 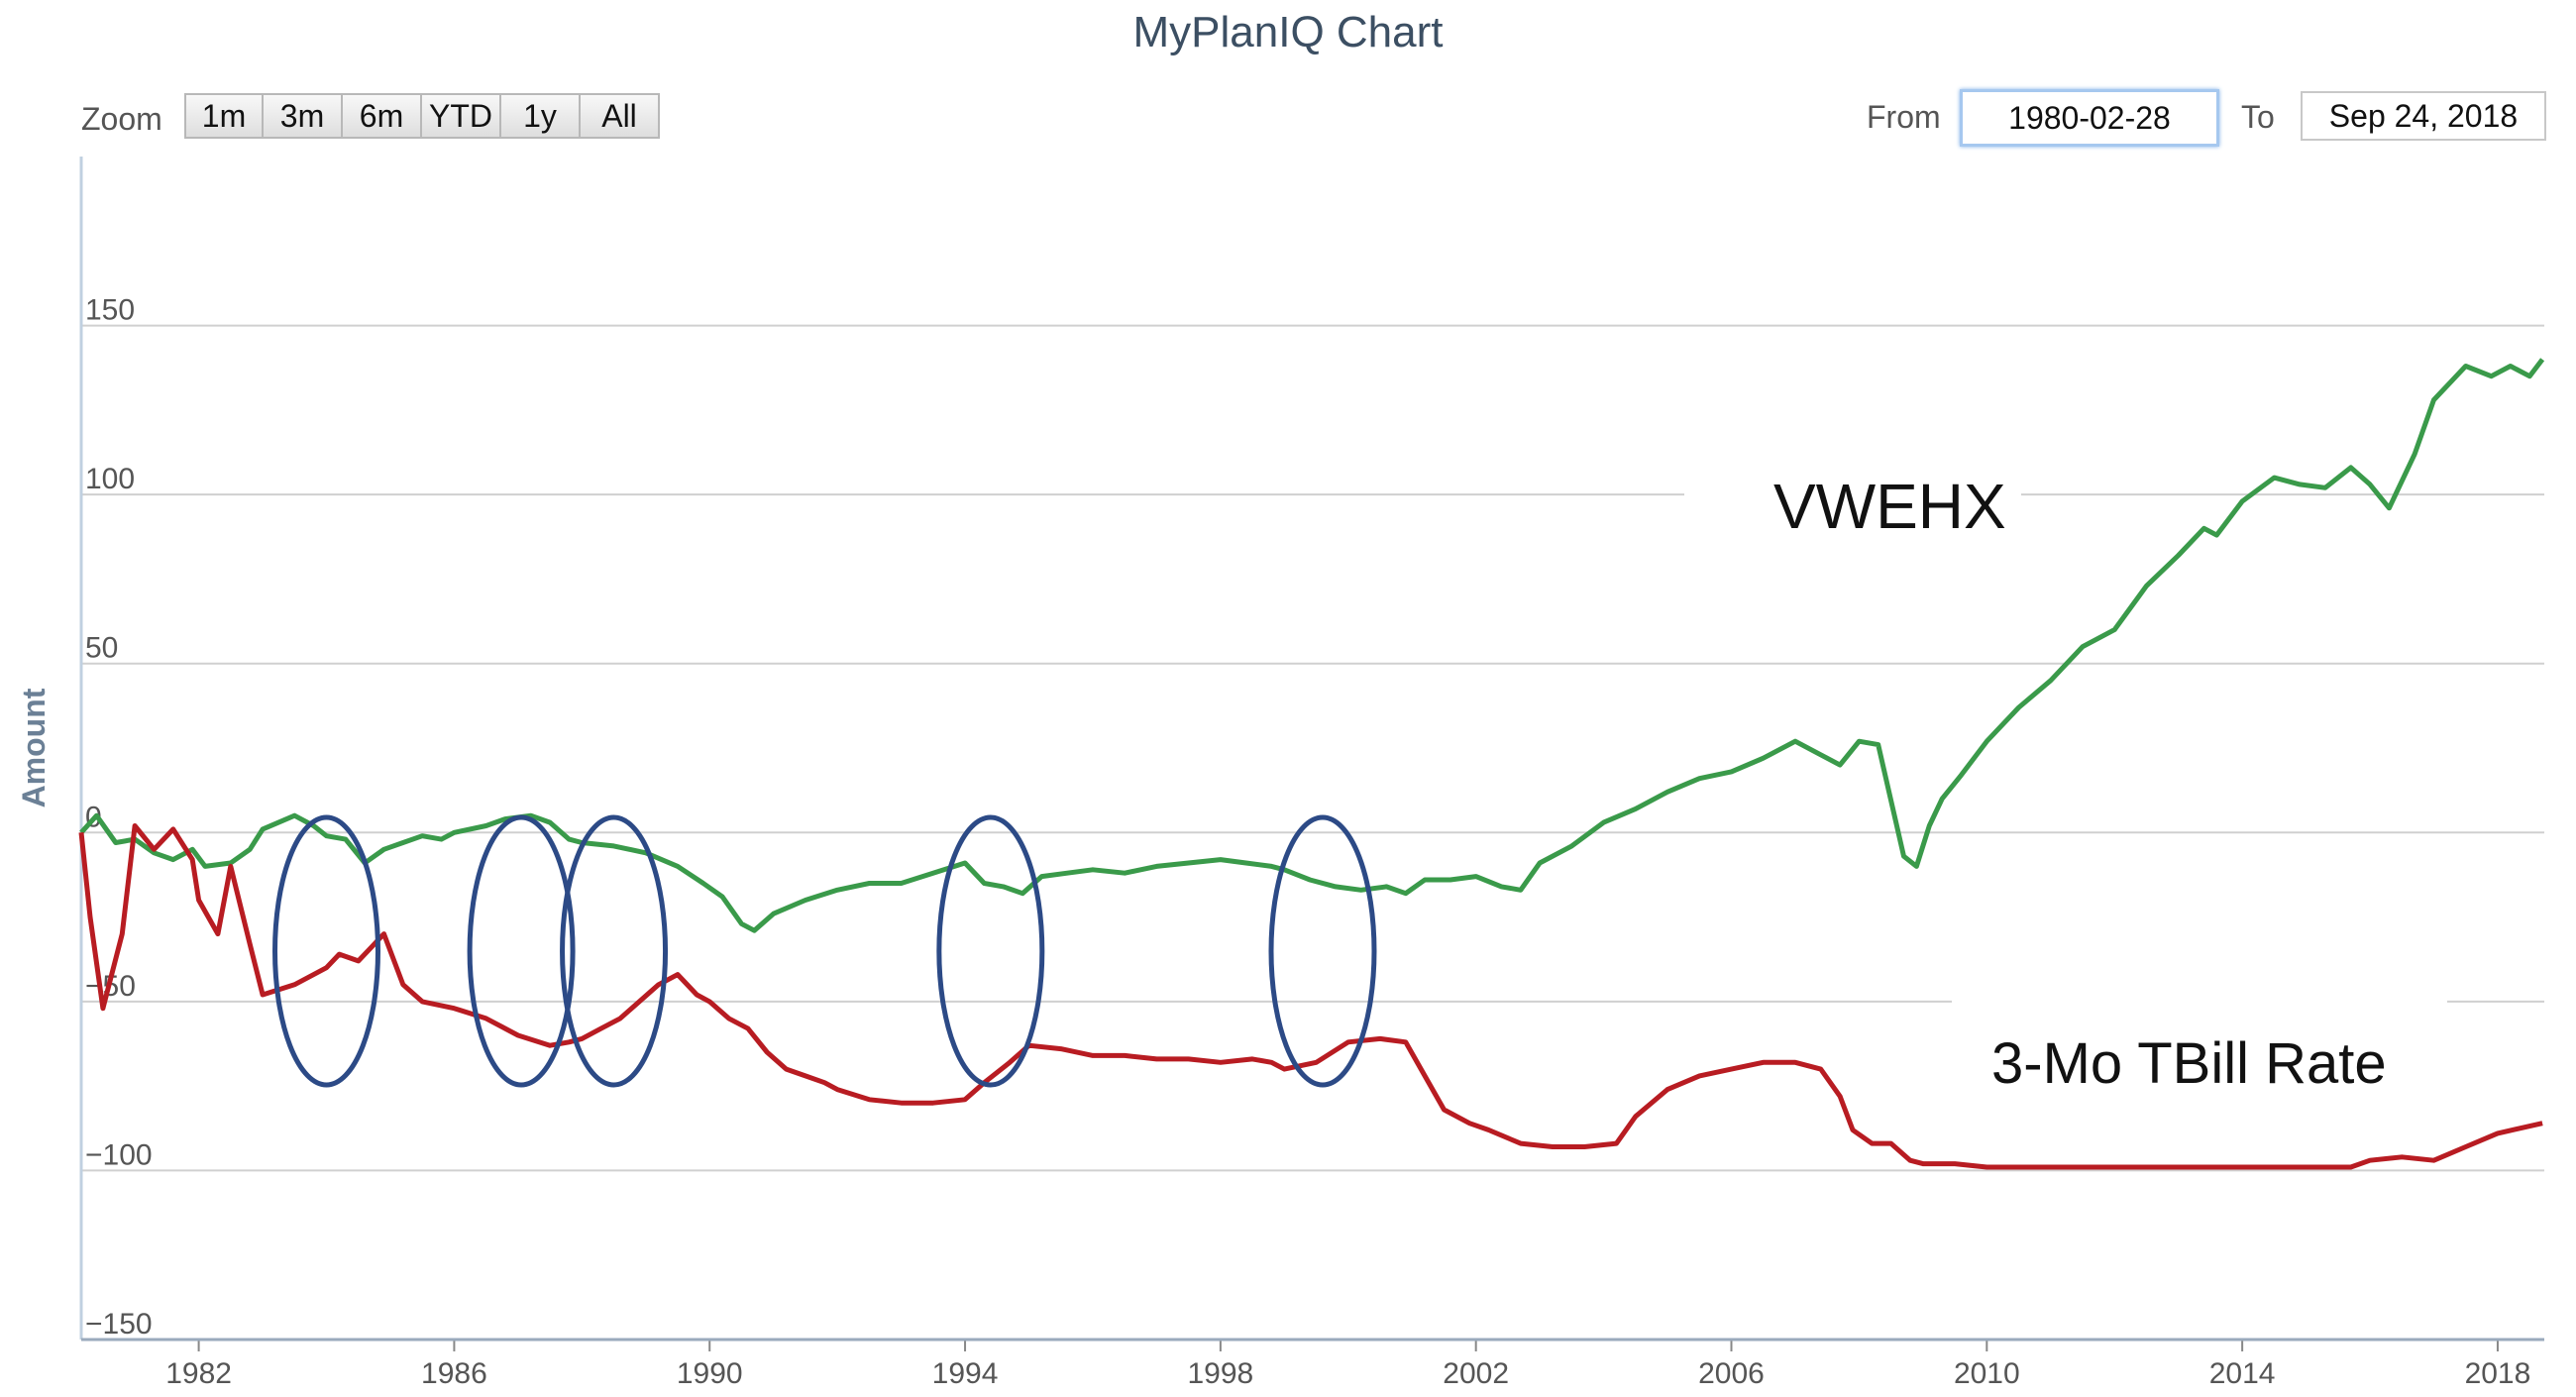 I want to click on vwehx-annotation: VWEHX, so click(x=1889, y=507).